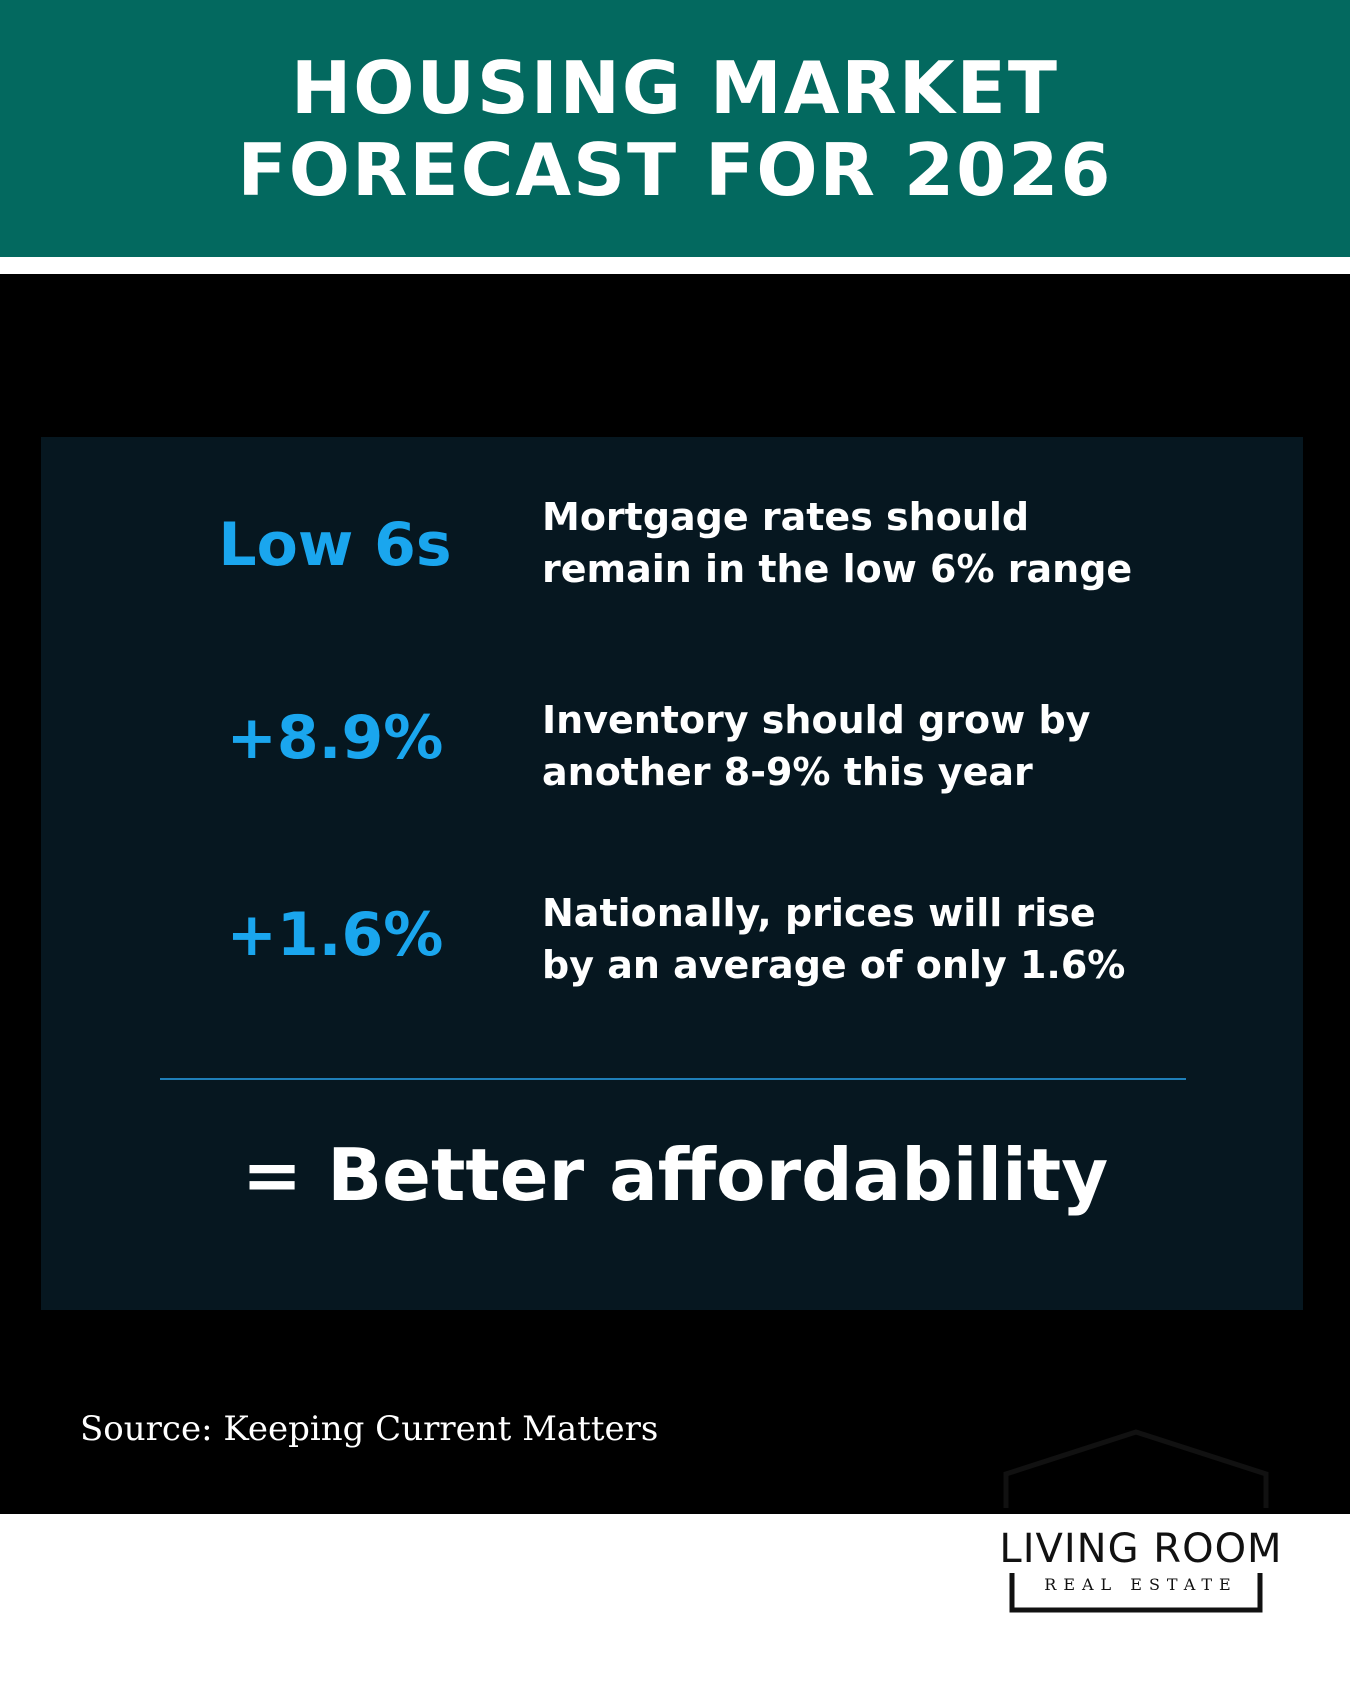 The height and width of the screenshot is (1688, 1350). What do you see at coordinates (369, 1429) in the screenshot?
I see `source-citation: Source: Keeping Current Matters` at bounding box center [369, 1429].